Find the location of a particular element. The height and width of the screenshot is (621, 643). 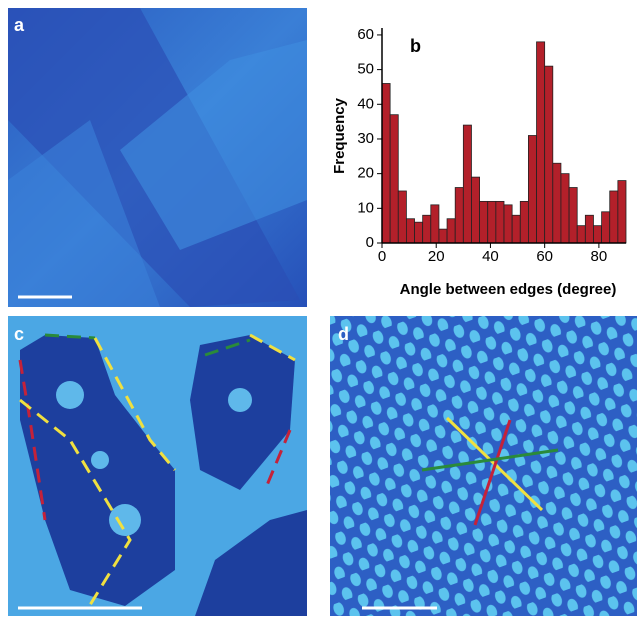

y-tick-label: 0 is located at coordinates (370, 242).